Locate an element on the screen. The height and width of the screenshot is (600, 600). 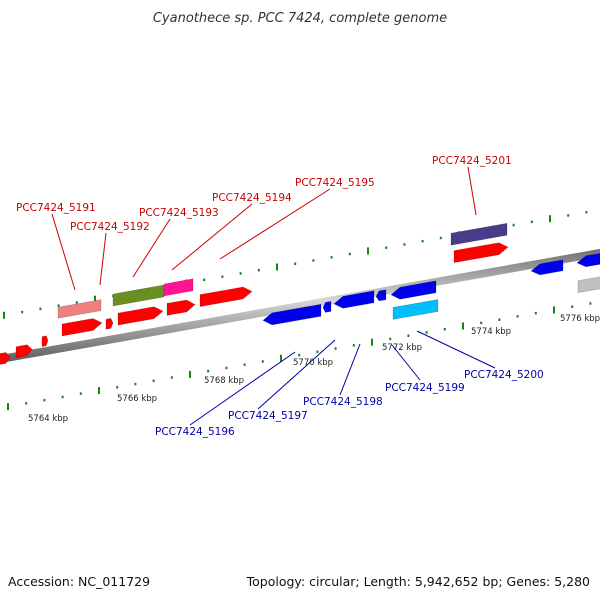
gene-label-reverse: PCC7424_5200 is located at coordinates (504, 375).